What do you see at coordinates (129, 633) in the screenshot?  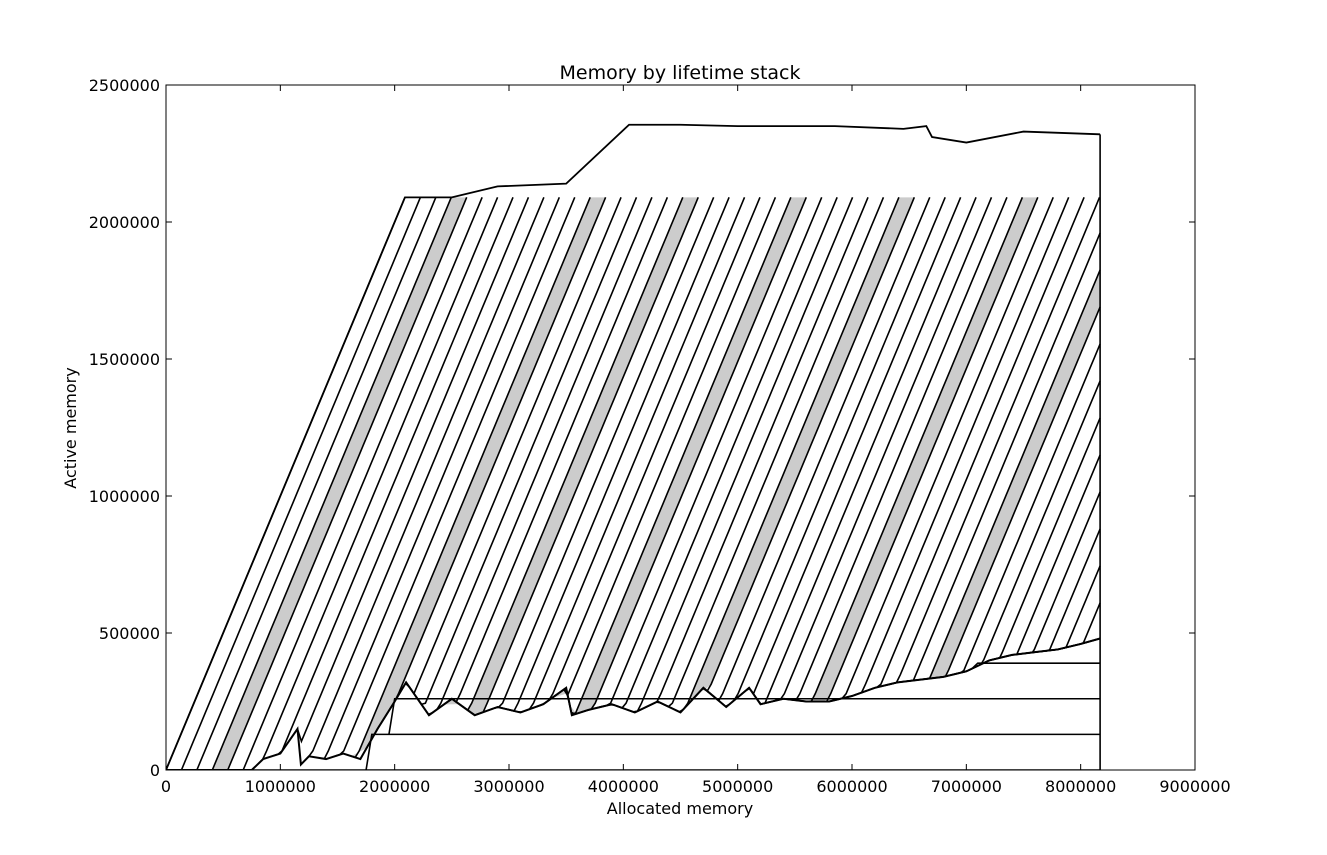 I see `y-tick-label: 500000` at bounding box center [129, 633].